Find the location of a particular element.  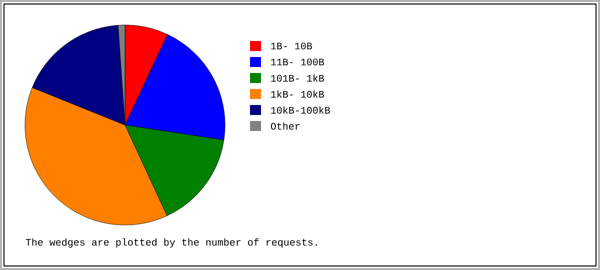

legend-label: 1B- 10B is located at coordinates (291, 46).